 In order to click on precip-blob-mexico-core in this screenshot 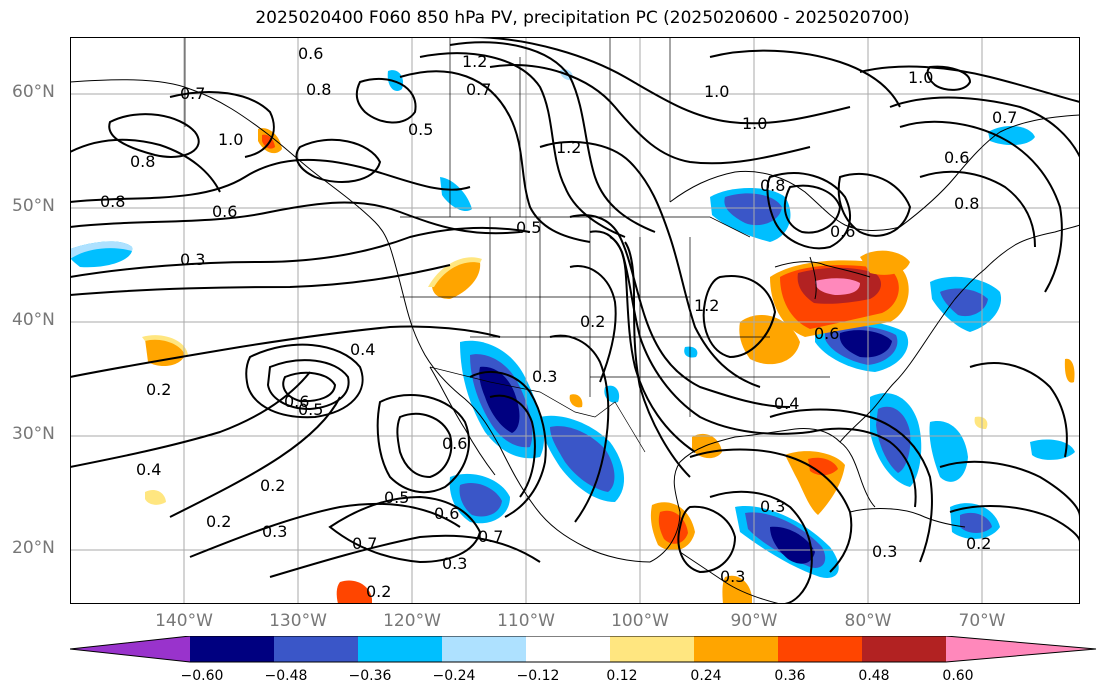, I will do `click(499, 399)`.